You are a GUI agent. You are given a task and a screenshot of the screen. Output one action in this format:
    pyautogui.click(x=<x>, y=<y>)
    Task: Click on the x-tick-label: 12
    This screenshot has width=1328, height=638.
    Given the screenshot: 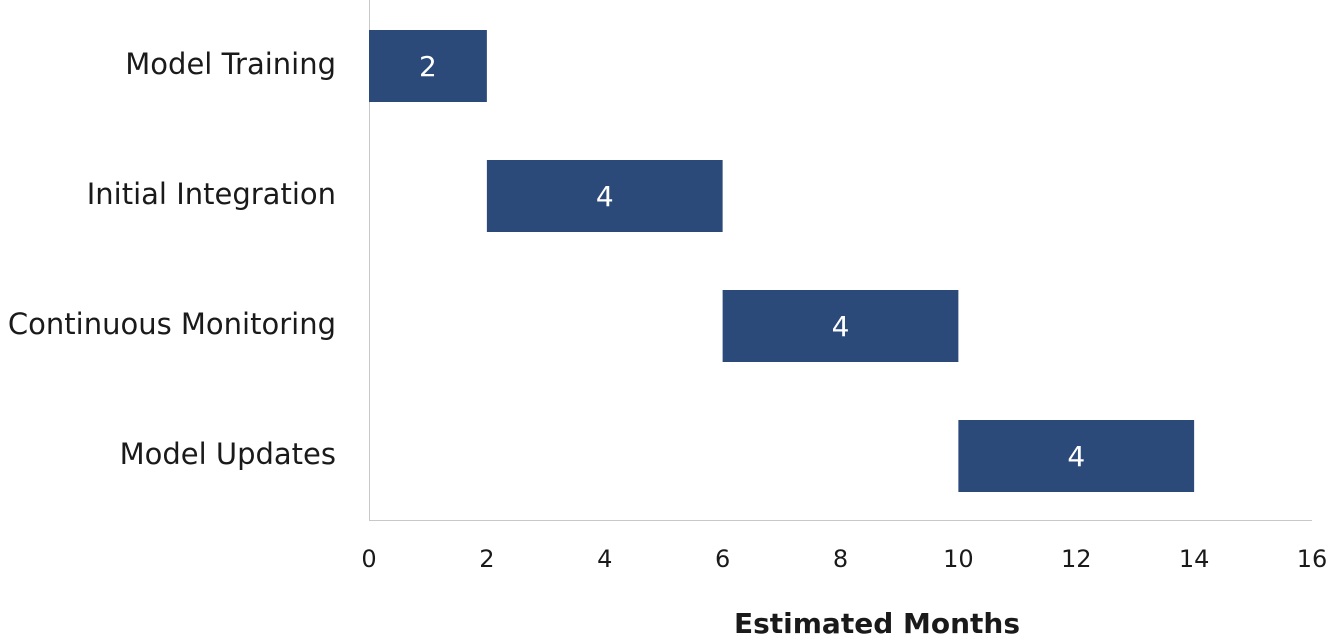 What is the action you would take?
    pyautogui.click(x=1076, y=559)
    